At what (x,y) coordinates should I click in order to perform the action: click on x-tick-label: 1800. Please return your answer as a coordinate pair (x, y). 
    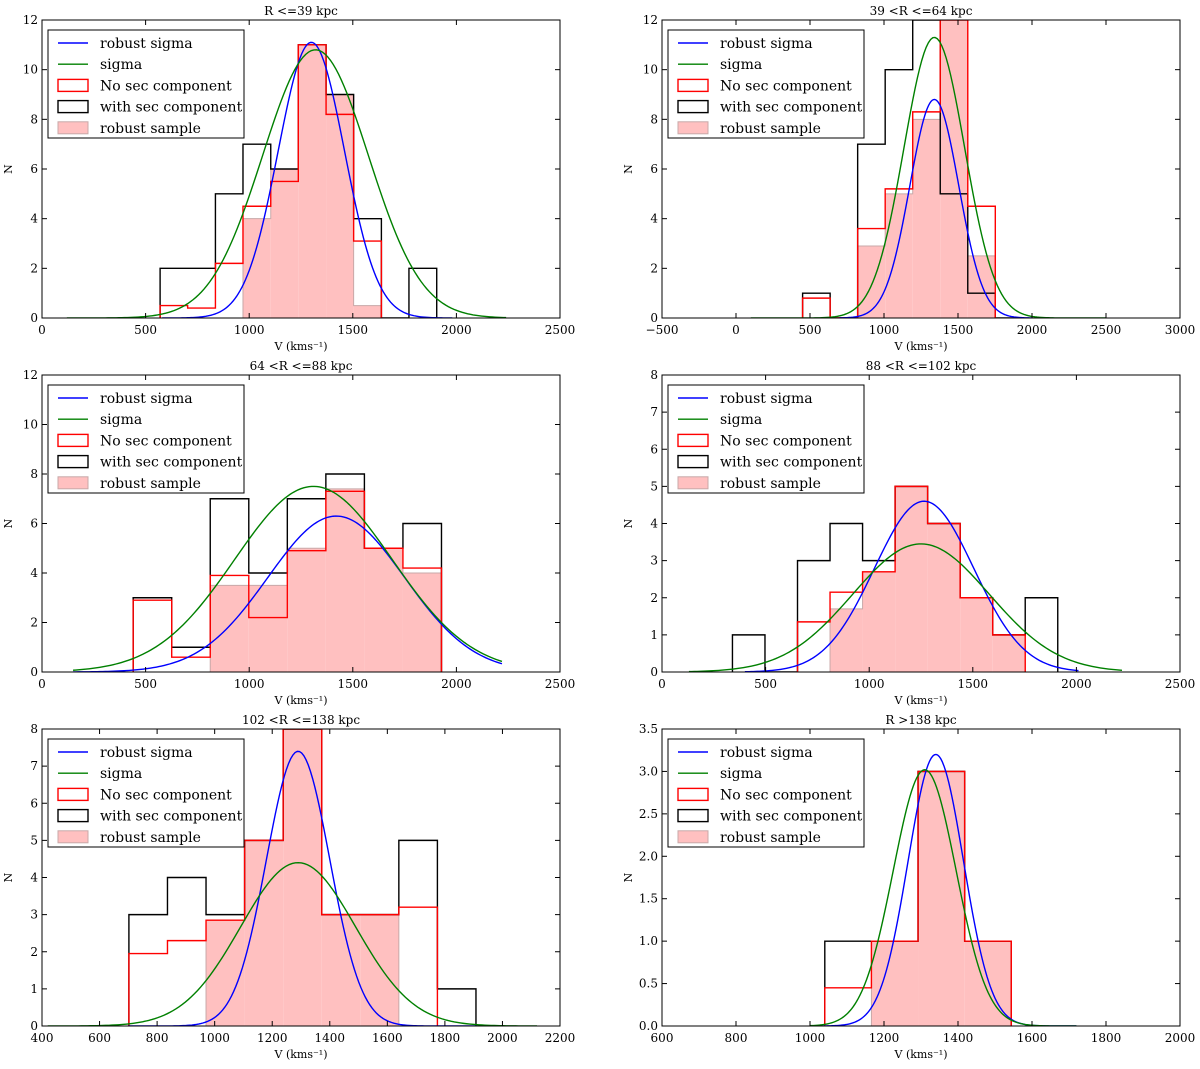
    Looking at the image, I should click on (1106, 1038).